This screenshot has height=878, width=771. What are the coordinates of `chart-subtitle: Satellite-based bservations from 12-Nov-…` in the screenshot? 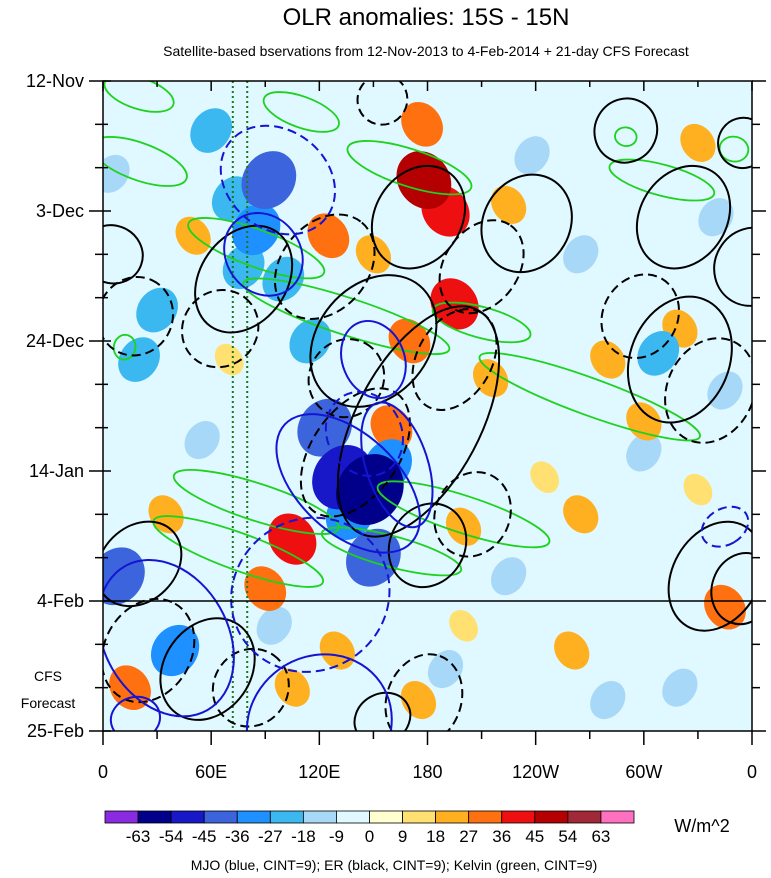 It's located at (426, 51).